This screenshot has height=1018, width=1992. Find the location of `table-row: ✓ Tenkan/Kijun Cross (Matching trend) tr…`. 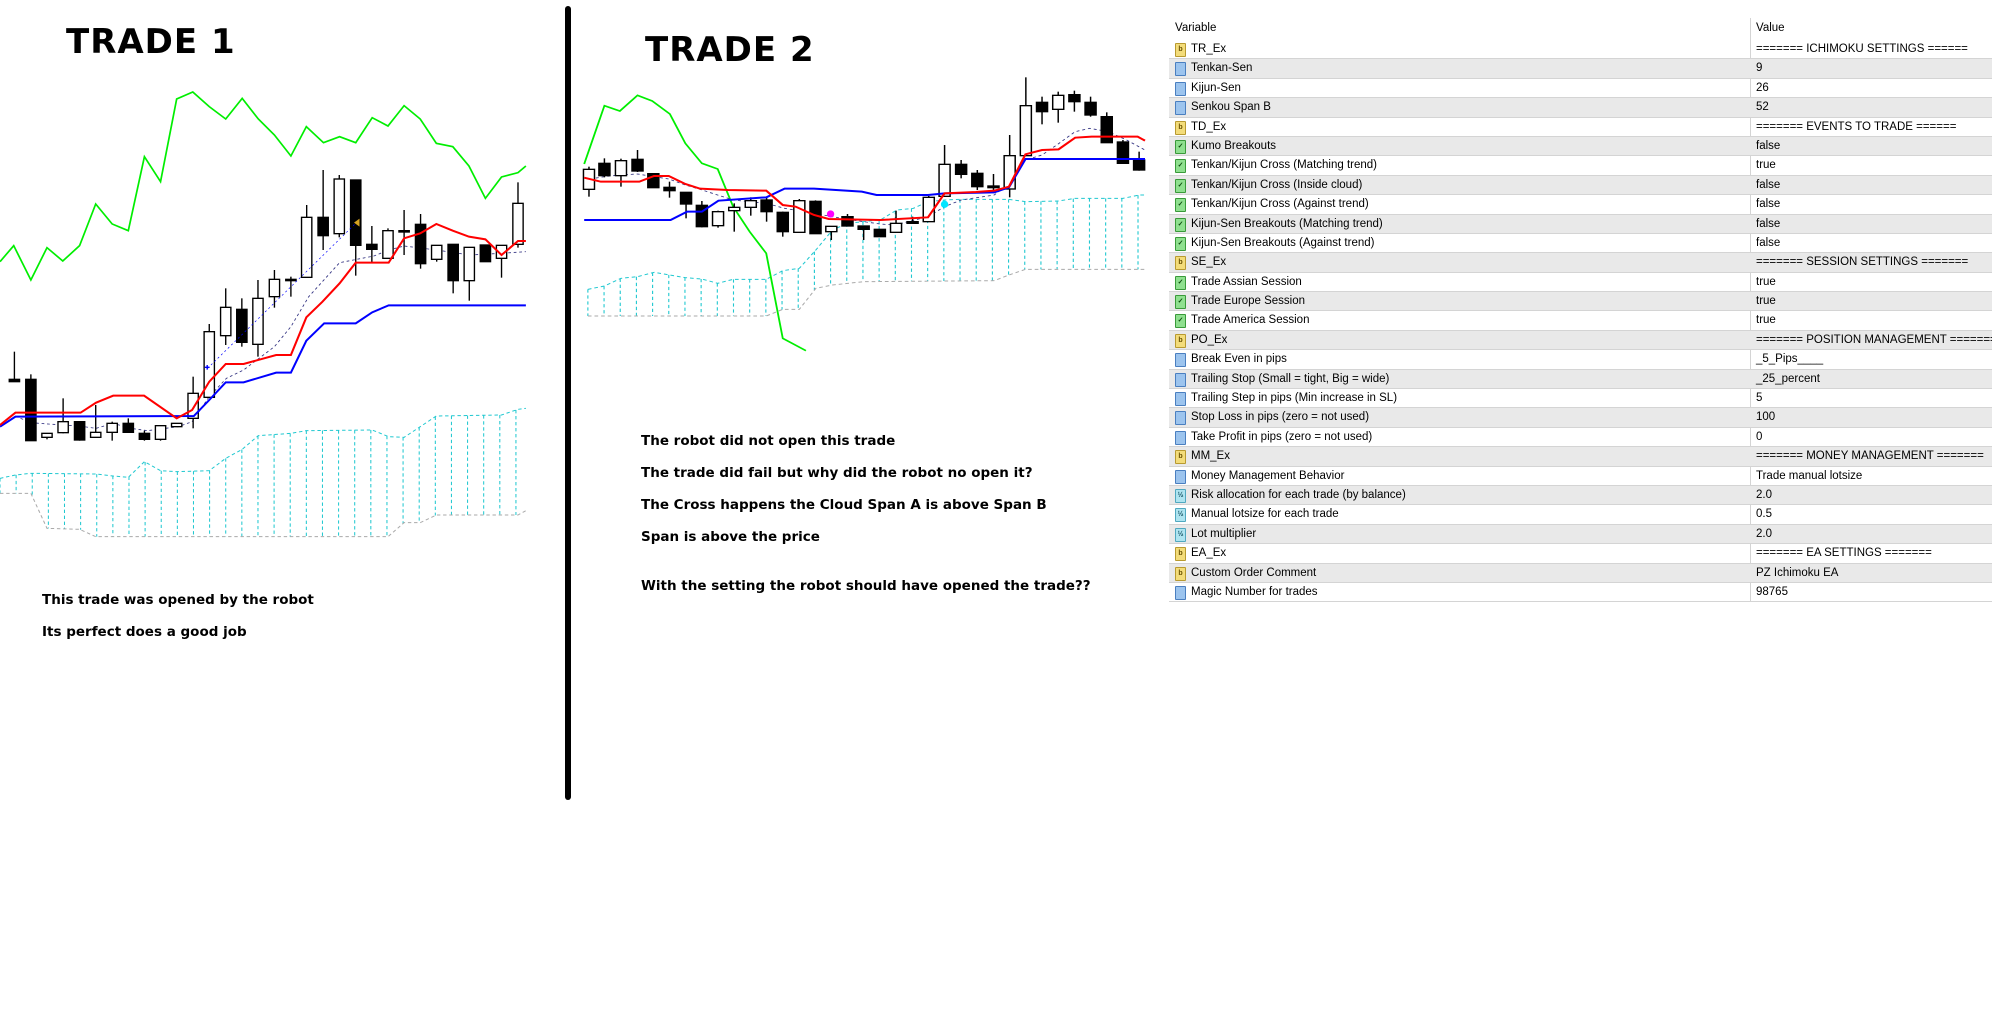

table-row: ✓ Tenkan/Kijun Cross (Matching trend) tr… is located at coordinates (1580, 166).